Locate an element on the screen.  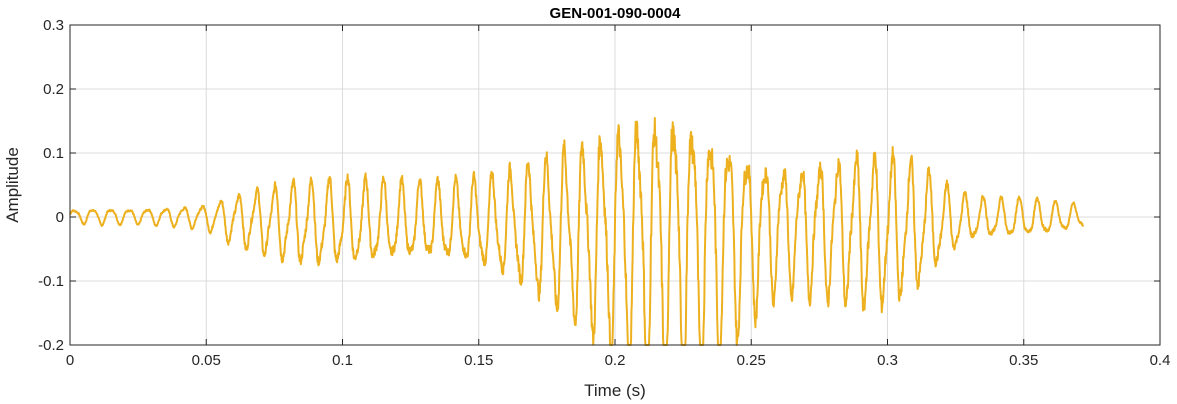
y-tick-label: 0.2 is located at coordinates (53, 89).